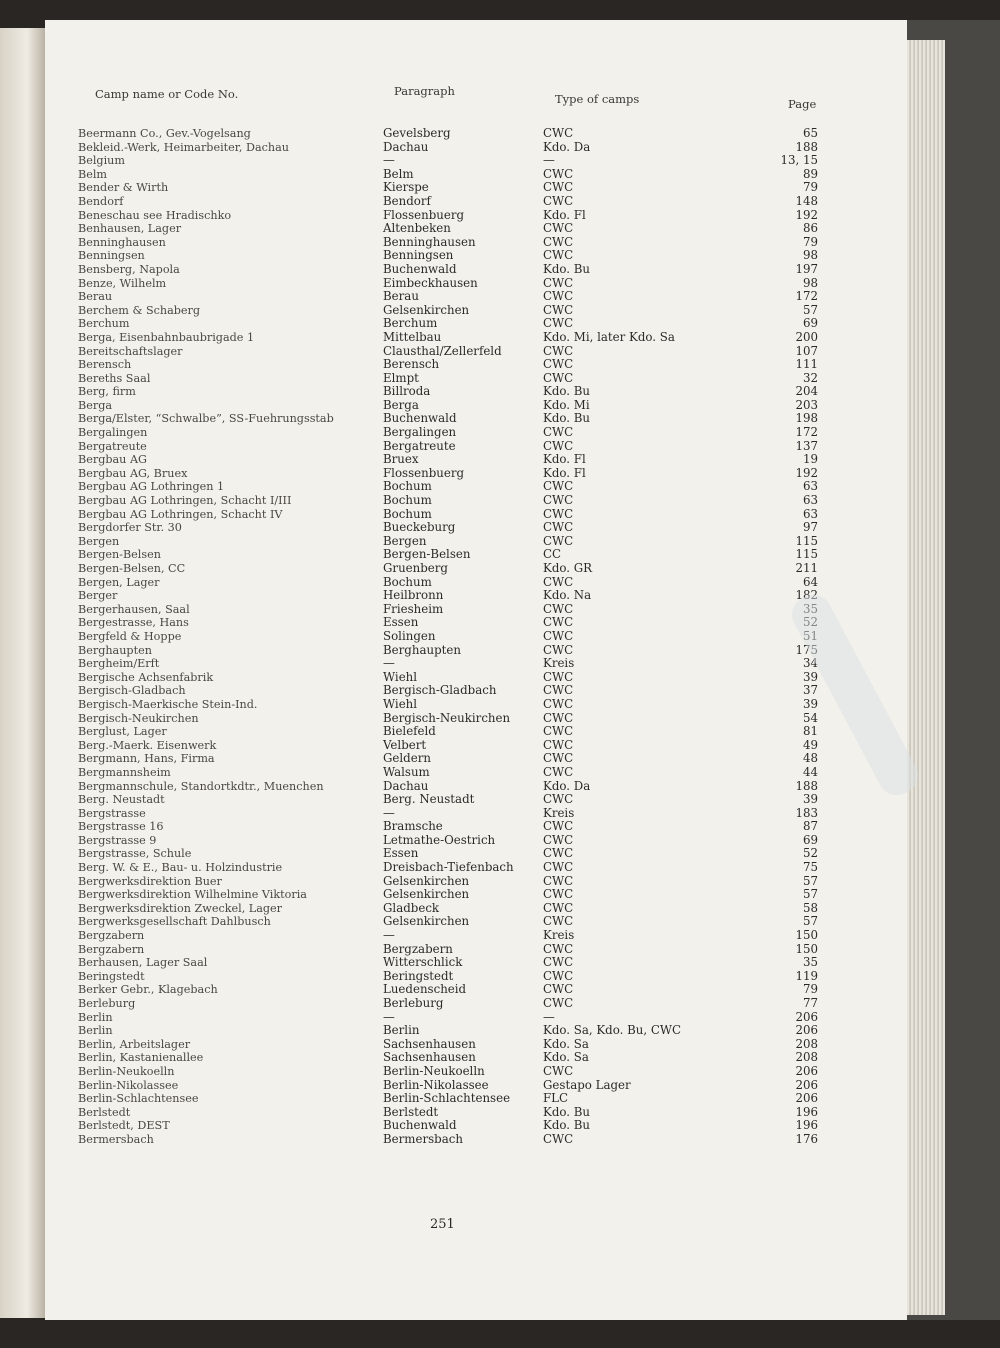 The height and width of the screenshot is (1348, 1000). I want to click on paragraph: Berau, so click(401, 296).